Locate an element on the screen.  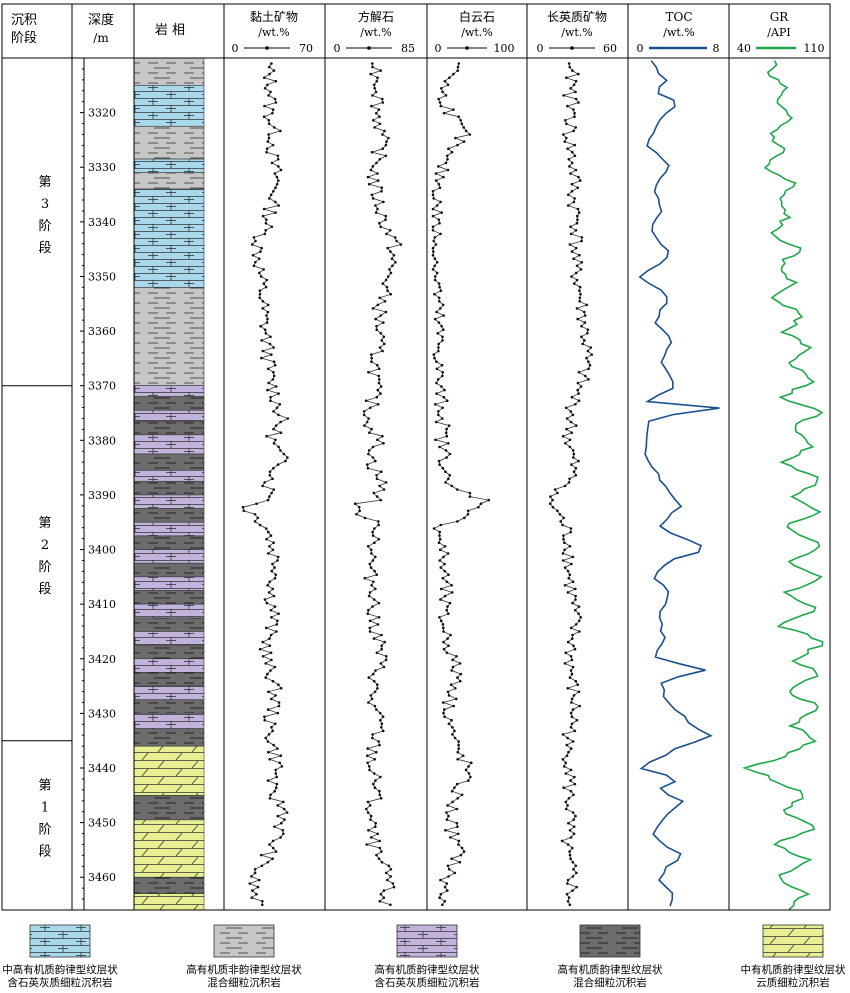
gr-scale-max: 110 is located at coordinates (814, 48).